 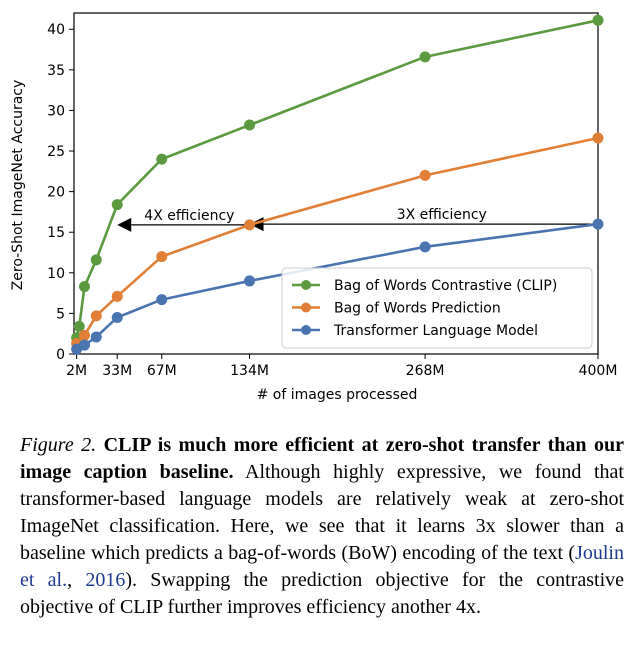 What do you see at coordinates (117, 371) in the screenshot?
I see `x-tick-label: 33M` at bounding box center [117, 371].